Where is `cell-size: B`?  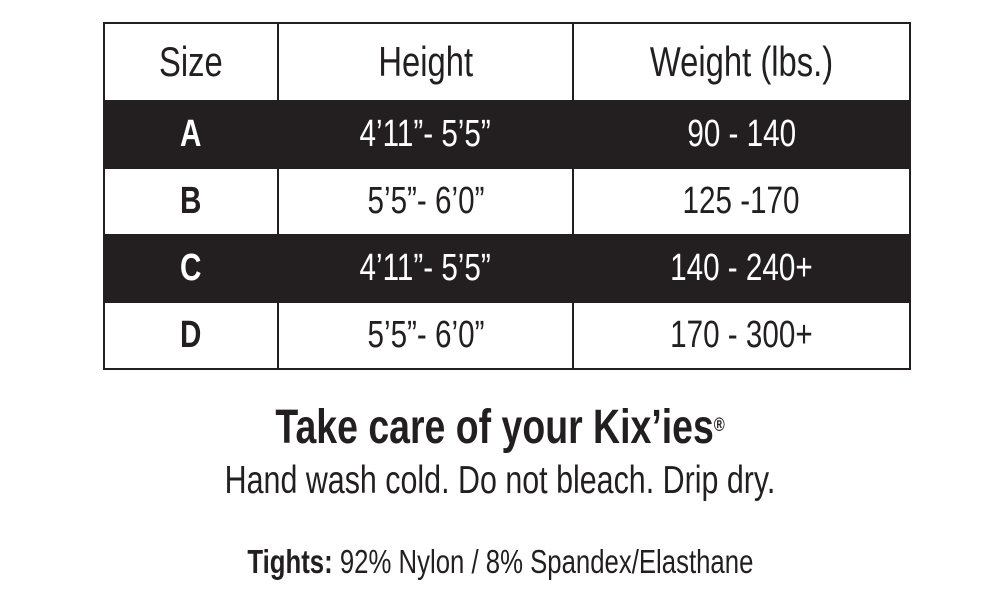 cell-size: B is located at coordinates (191, 201).